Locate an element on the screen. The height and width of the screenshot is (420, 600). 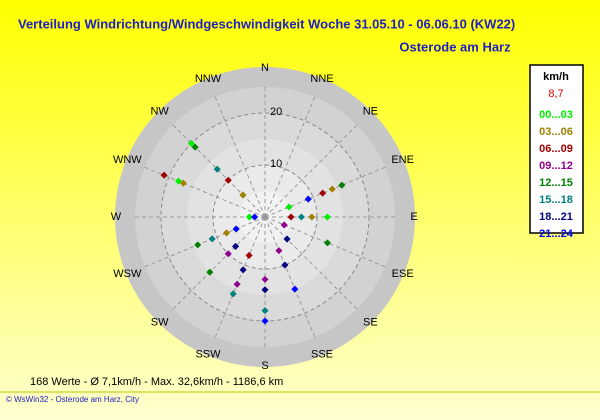
footer: © WsWin32 - Osterode am Harz, City is located at coordinates (72, 399).